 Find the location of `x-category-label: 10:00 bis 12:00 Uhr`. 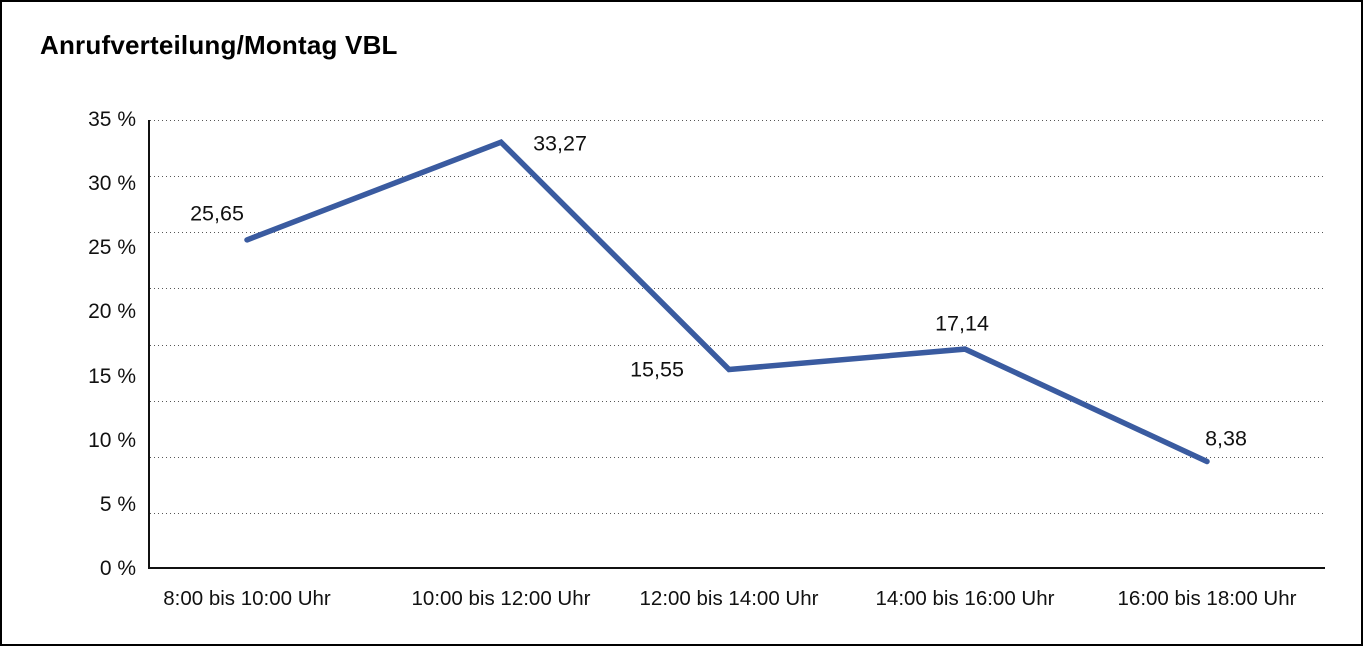

x-category-label: 10:00 bis 12:00 Uhr is located at coordinates (501, 598).